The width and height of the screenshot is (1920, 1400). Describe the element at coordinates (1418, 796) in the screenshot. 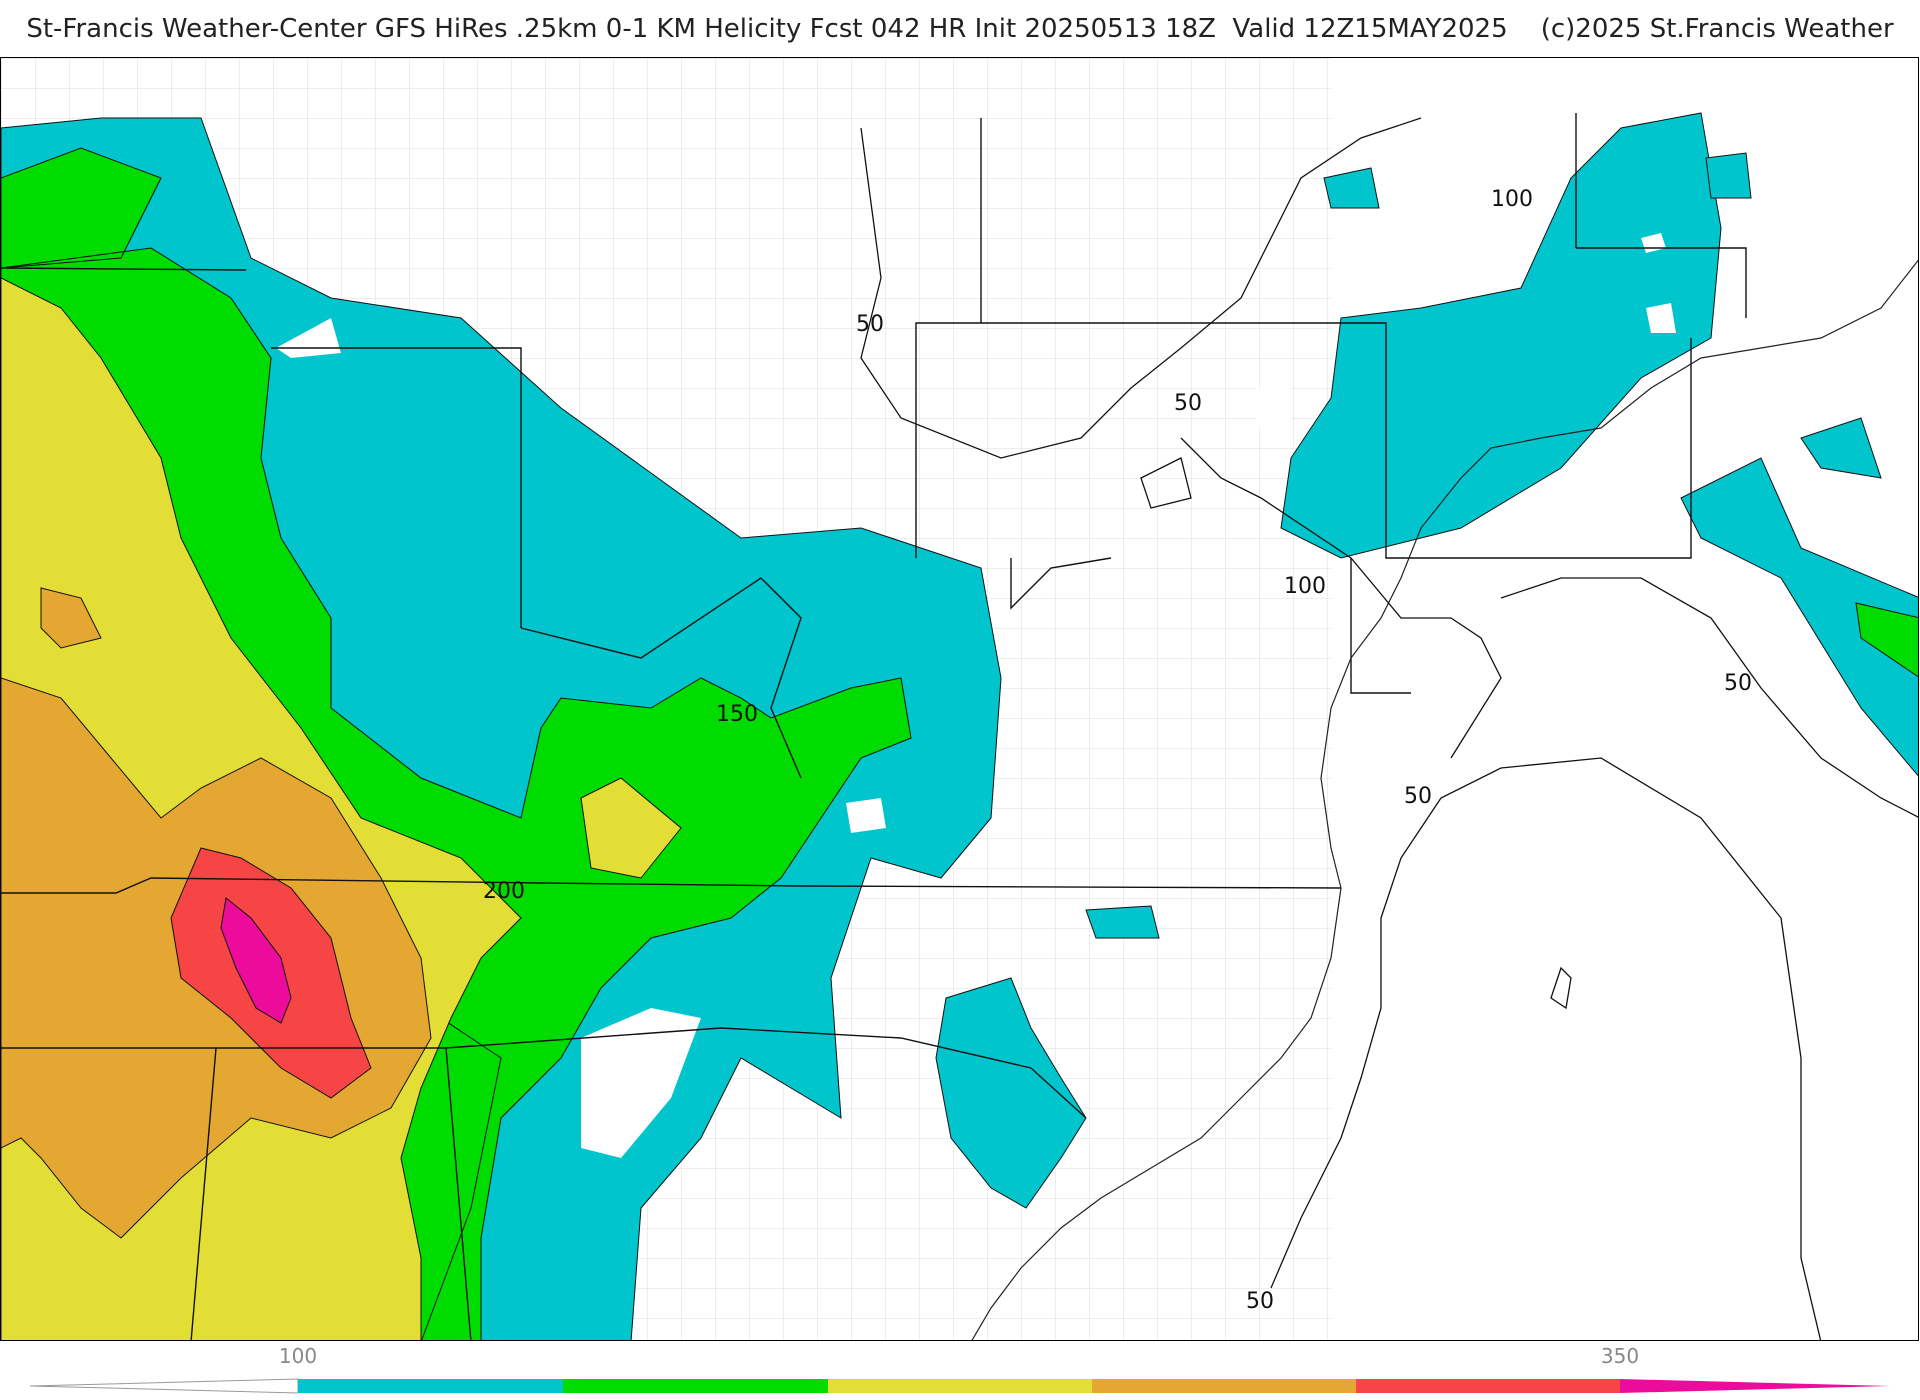

I see `contour-label-50-d: 50` at that location.